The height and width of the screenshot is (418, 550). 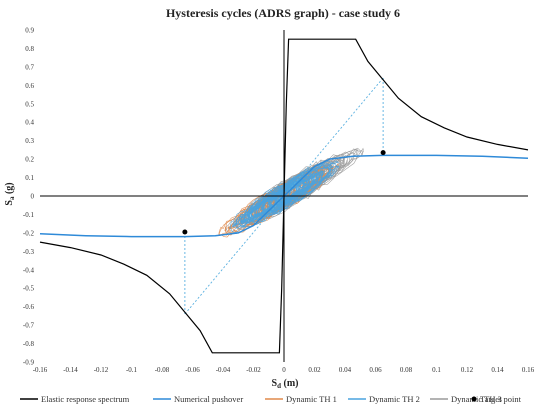 What do you see at coordinates (29, 307) in the screenshot?
I see `y-tick-label: -0.6` at bounding box center [29, 307].